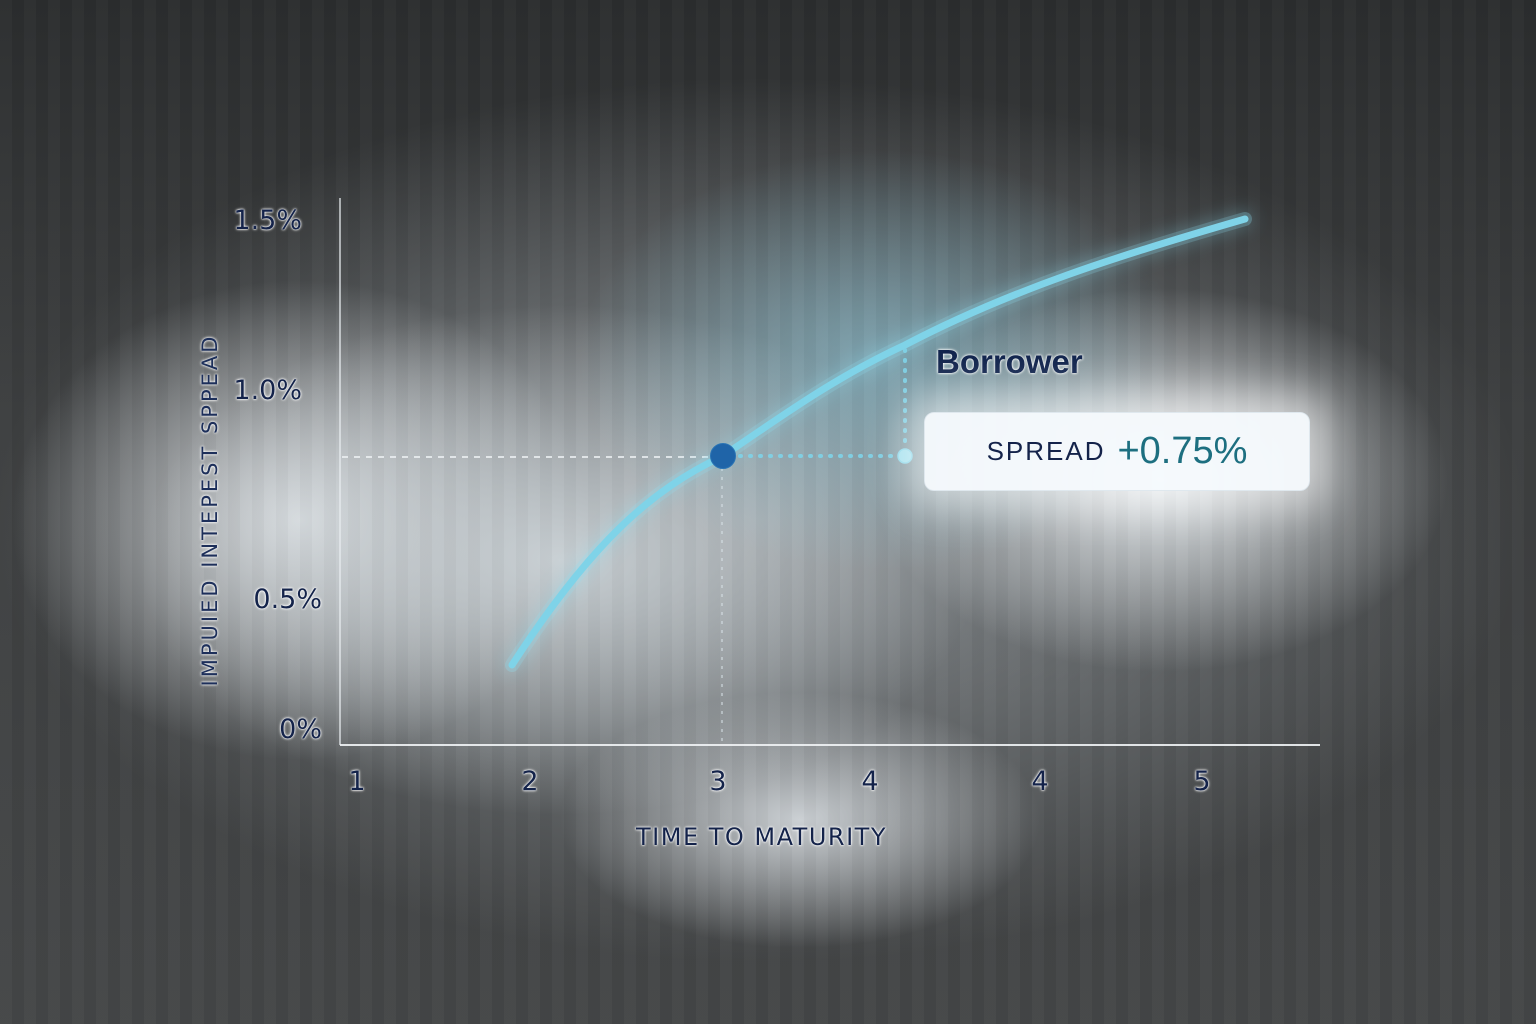 The width and height of the screenshot is (1536, 1024). I want to click on spread-callout-value: +0.75%, so click(1182, 451).